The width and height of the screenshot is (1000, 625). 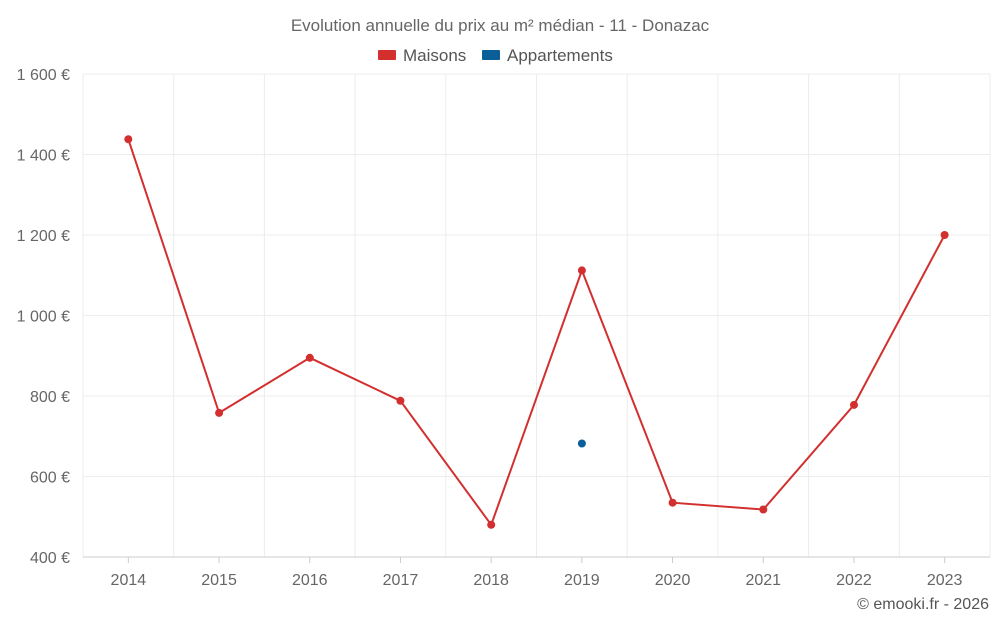 I want to click on y-tick-label: 1 600 €, so click(x=43, y=75).